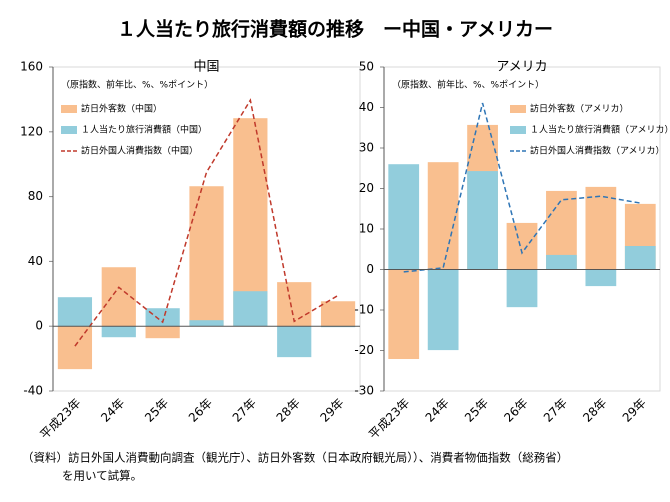 Image resolution: width=670 pixels, height=502 pixels. I want to click on y-tick-label: 80, so click(35, 196).